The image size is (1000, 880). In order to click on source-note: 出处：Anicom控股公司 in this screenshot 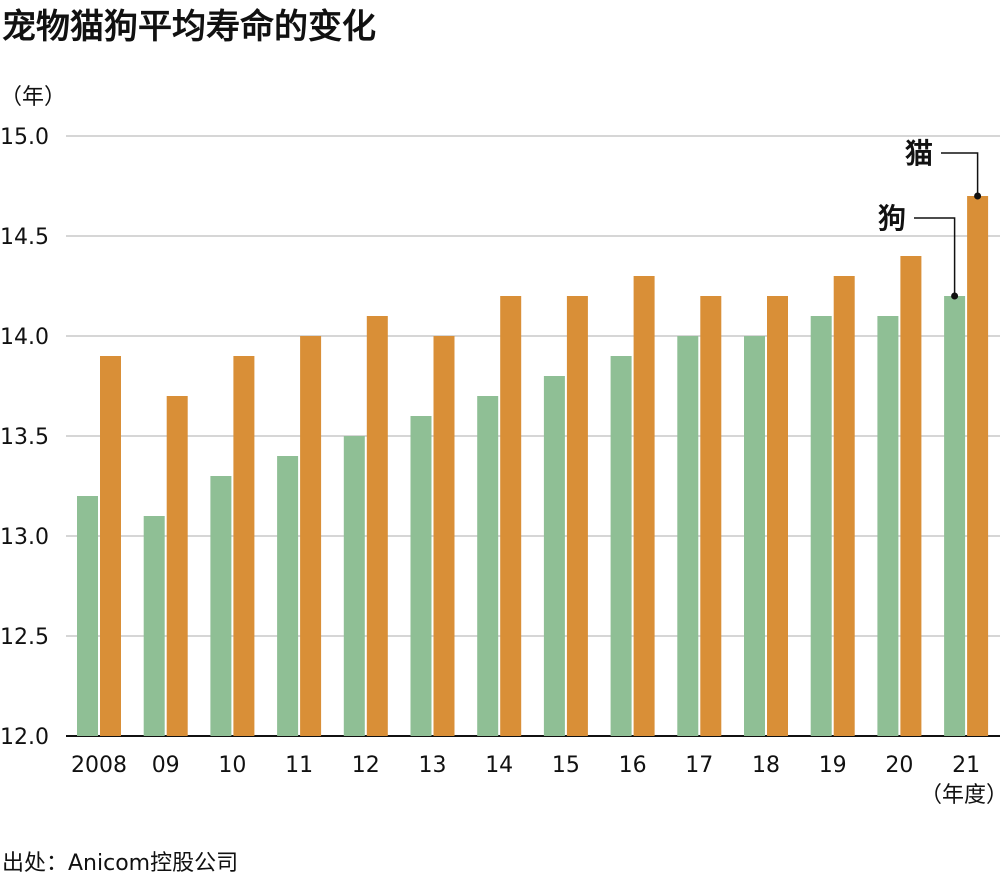, I will do `click(120, 863)`.